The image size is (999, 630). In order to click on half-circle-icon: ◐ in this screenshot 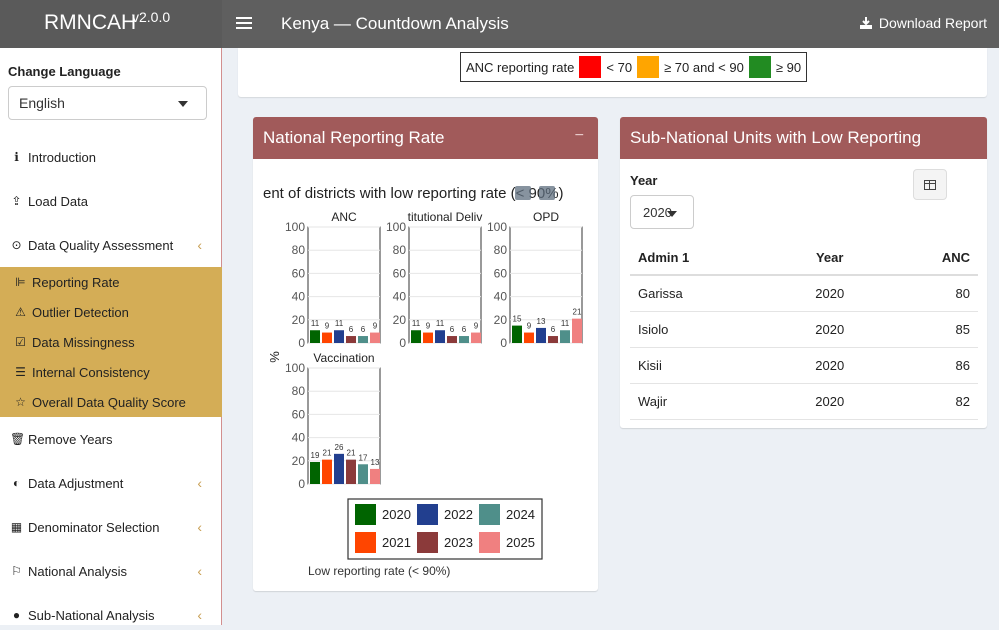, I will do `click(16, 483)`.